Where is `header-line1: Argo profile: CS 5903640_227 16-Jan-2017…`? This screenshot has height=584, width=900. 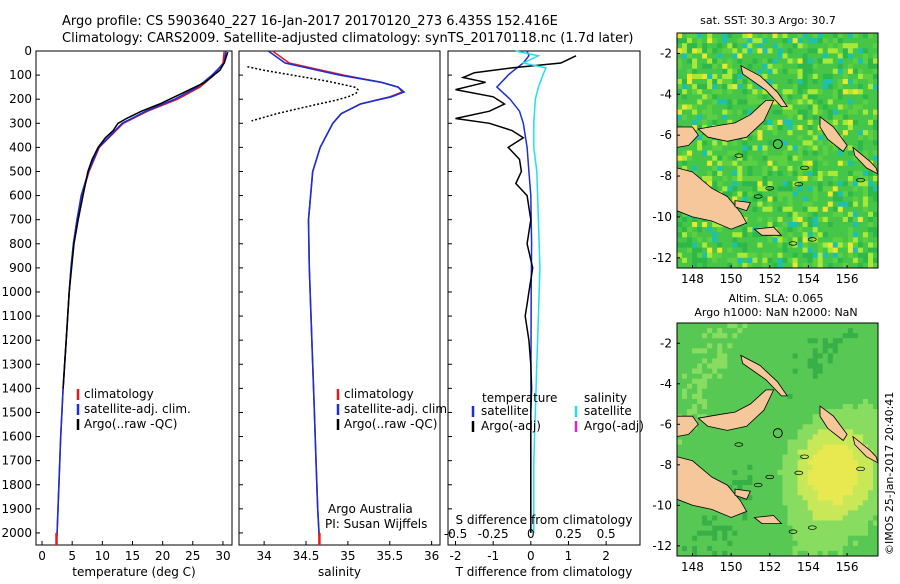 header-line1: Argo profile: CS 5903640_227 16-Jan-2017… is located at coordinates (310, 21).